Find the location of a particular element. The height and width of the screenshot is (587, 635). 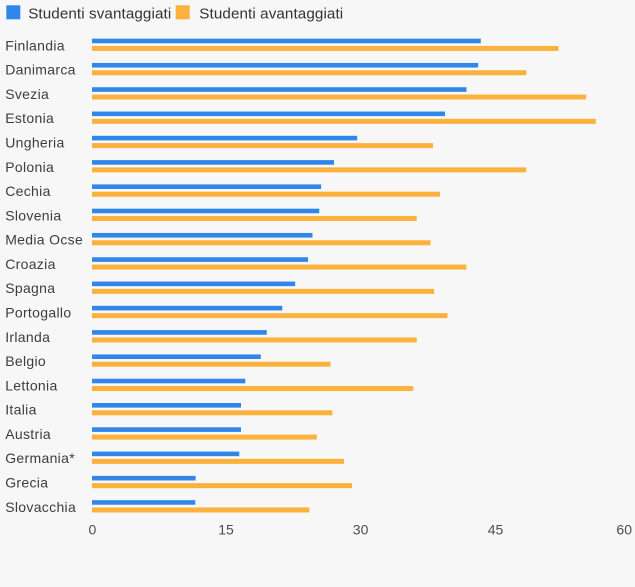

svg-text: Cechia is located at coordinates (28, 191).